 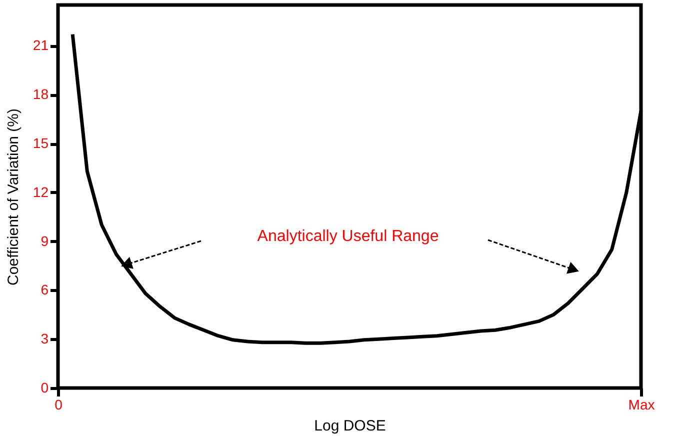 I want to click on y-tick-label: 0, so click(x=44, y=388).